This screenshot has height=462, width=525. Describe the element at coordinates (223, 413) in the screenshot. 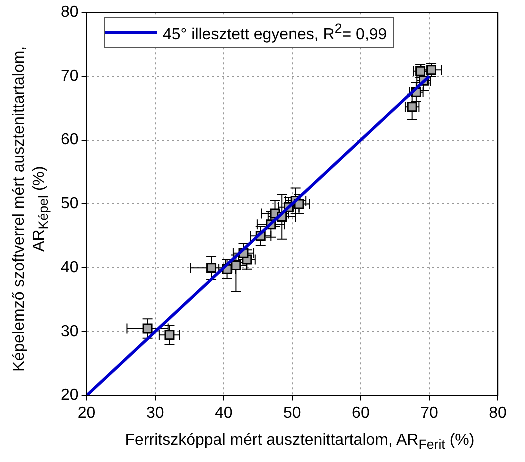

I see `x-tick-label: 40` at that location.